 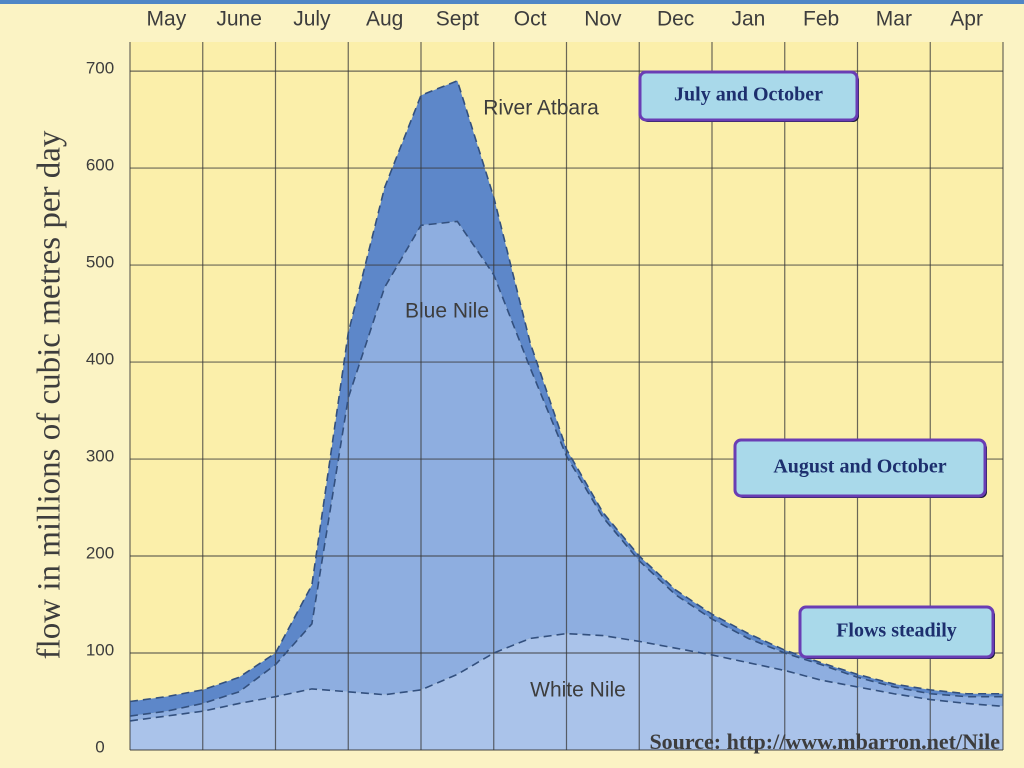 What do you see at coordinates (100, 649) in the screenshot?
I see `y-tick-label: 100` at bounding box center [100, 649].